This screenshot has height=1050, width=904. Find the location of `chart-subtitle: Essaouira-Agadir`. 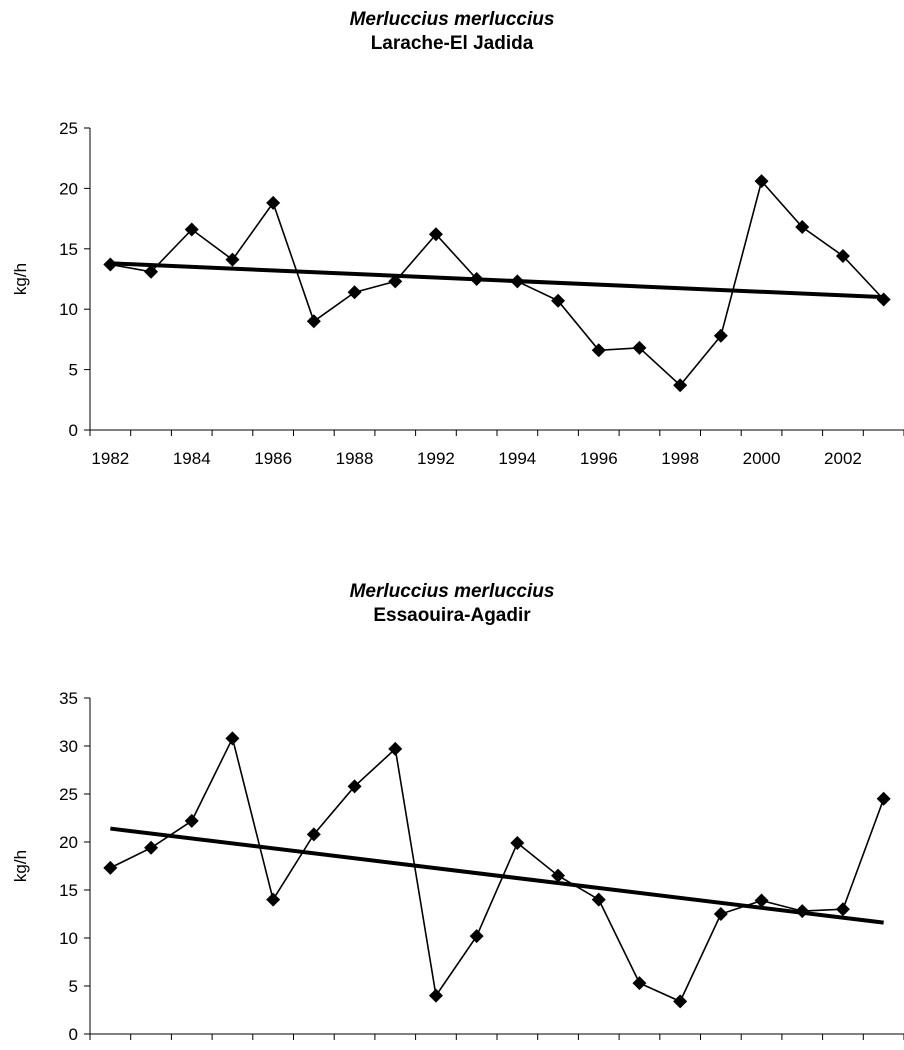

chart-subtitle: Essaouira-Agadir is located at coordinates (452, 615).